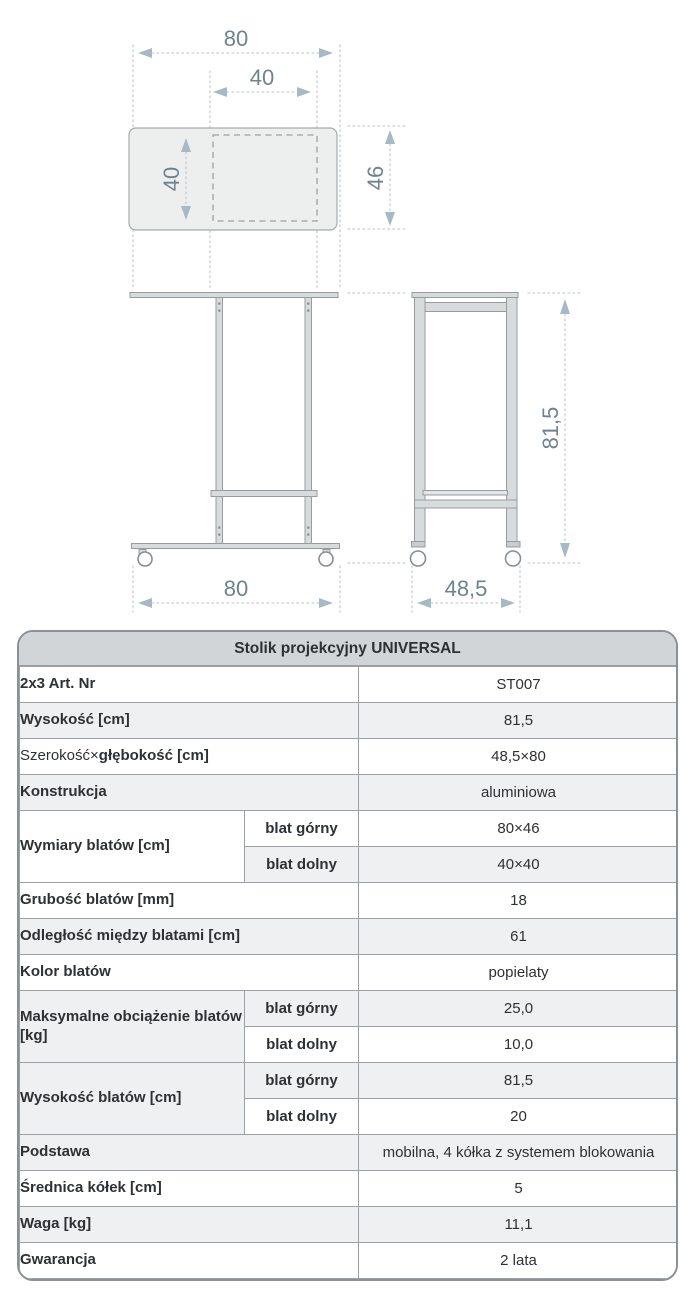 The height and width of the screenshot is (1313, 700). Describe the element at coordinates (189, 936) in the screenshot. I see `row-label: Odległość między blatami [cm]` at that location.